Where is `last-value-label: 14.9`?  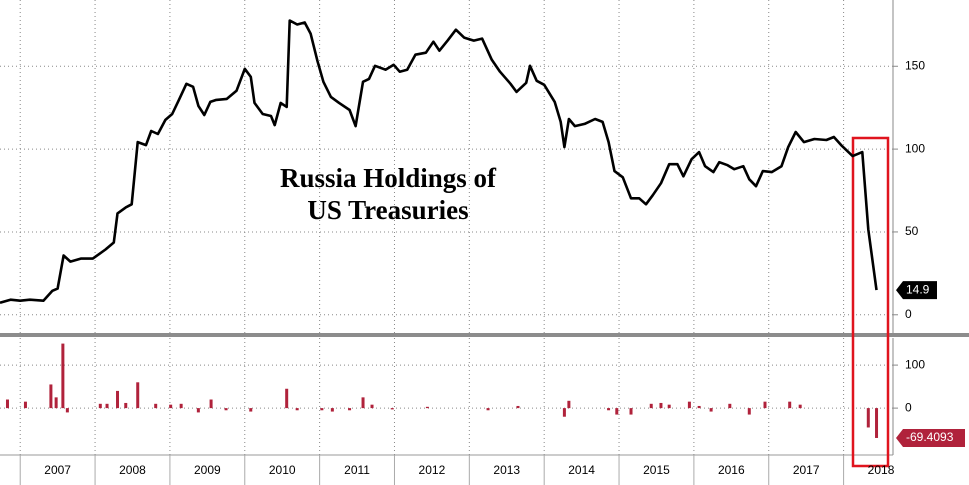 last-value-label: 14.9 is located at coordinates (918, 289).